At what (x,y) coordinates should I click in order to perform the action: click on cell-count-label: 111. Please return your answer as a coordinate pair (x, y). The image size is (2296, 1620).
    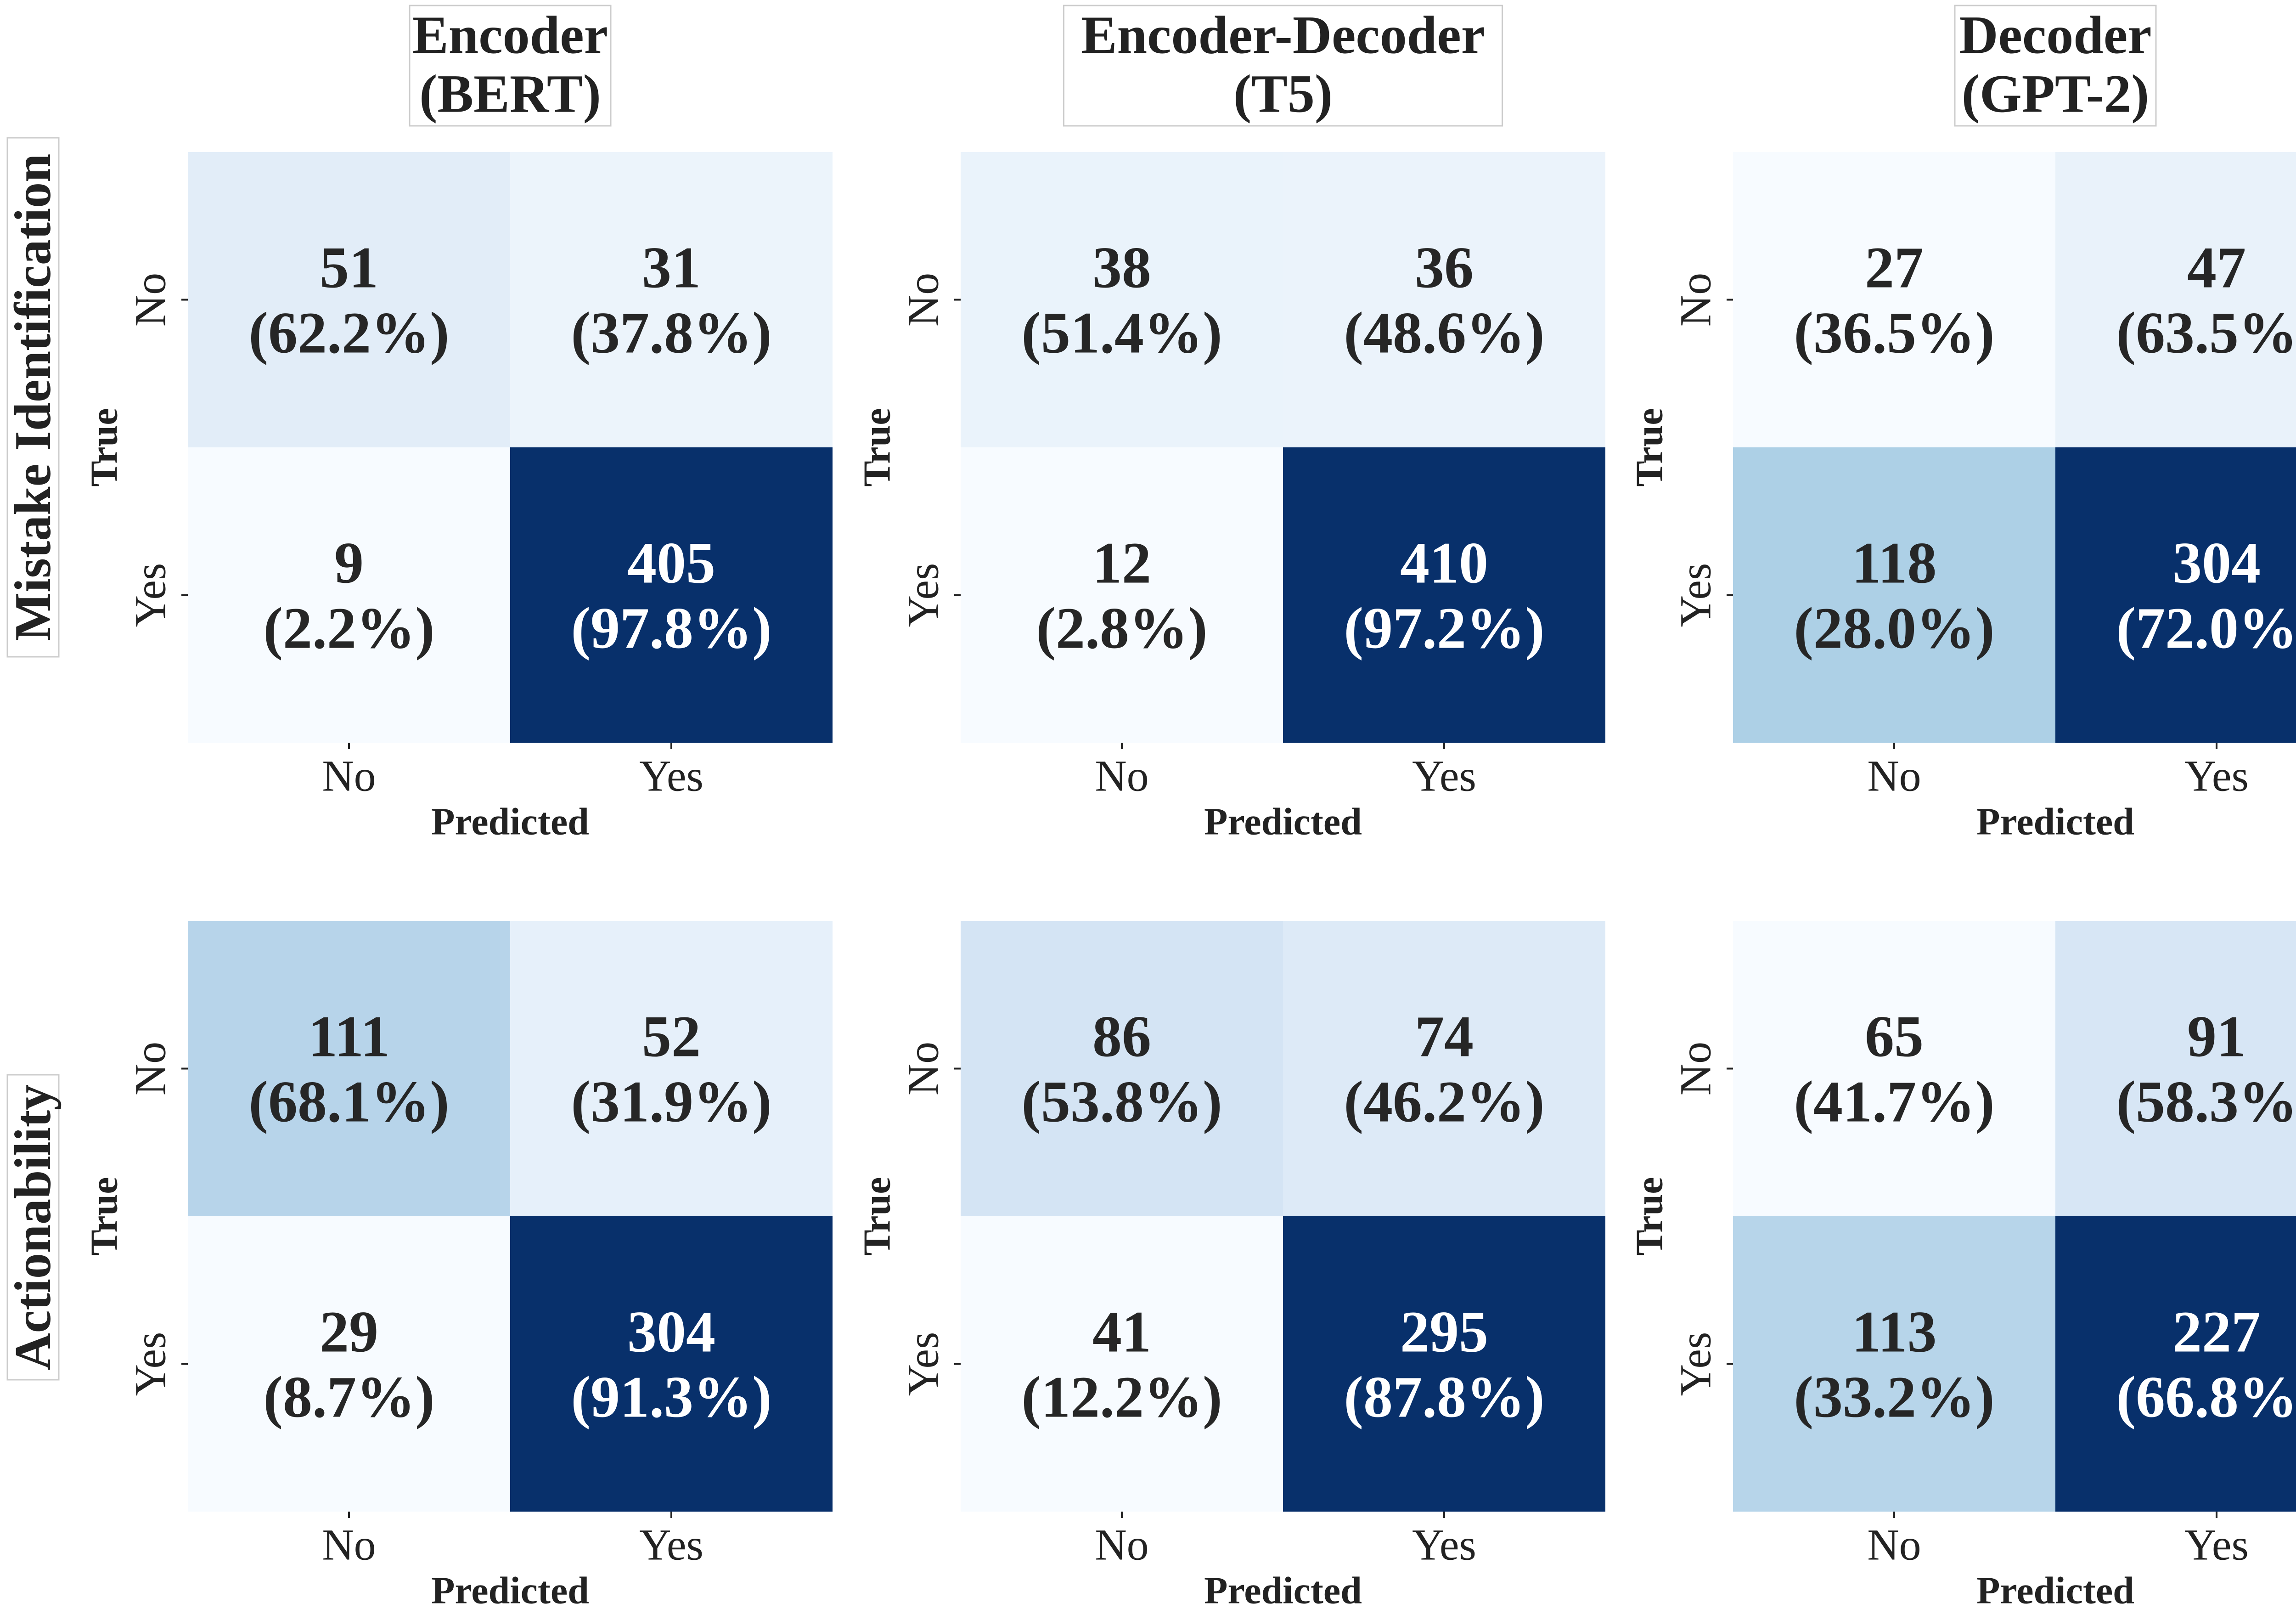
    Looking at the image, I should click on (349, 1037).